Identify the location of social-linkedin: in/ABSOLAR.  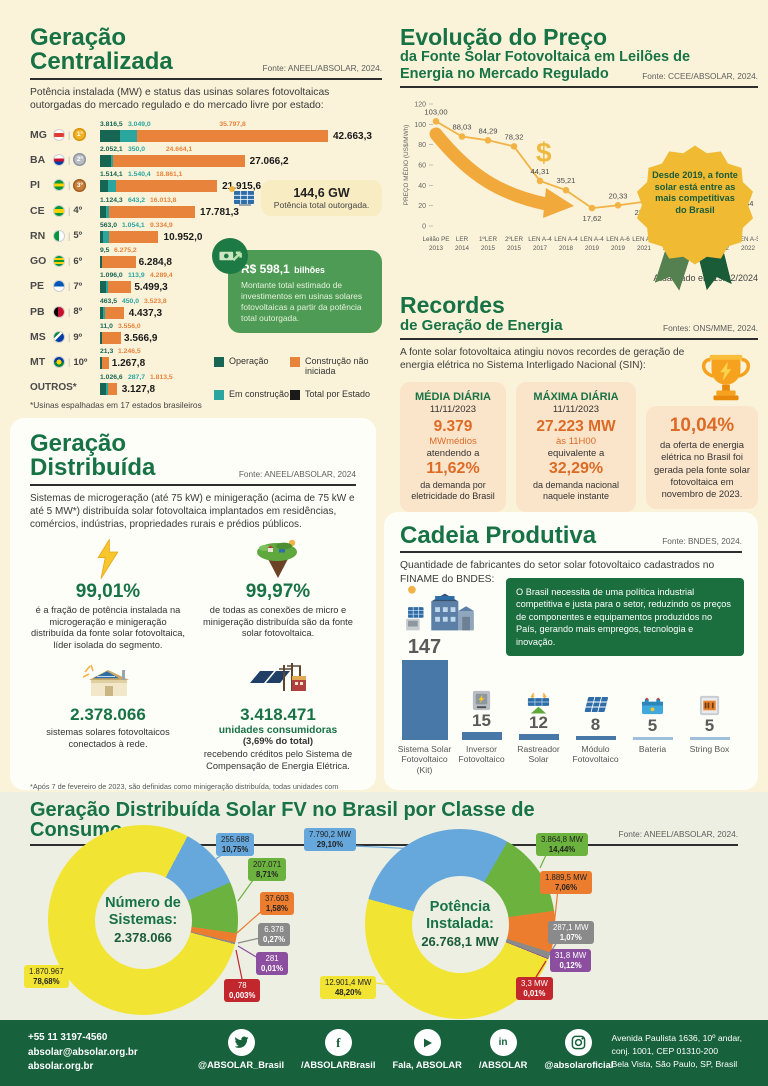
(503, 1049).